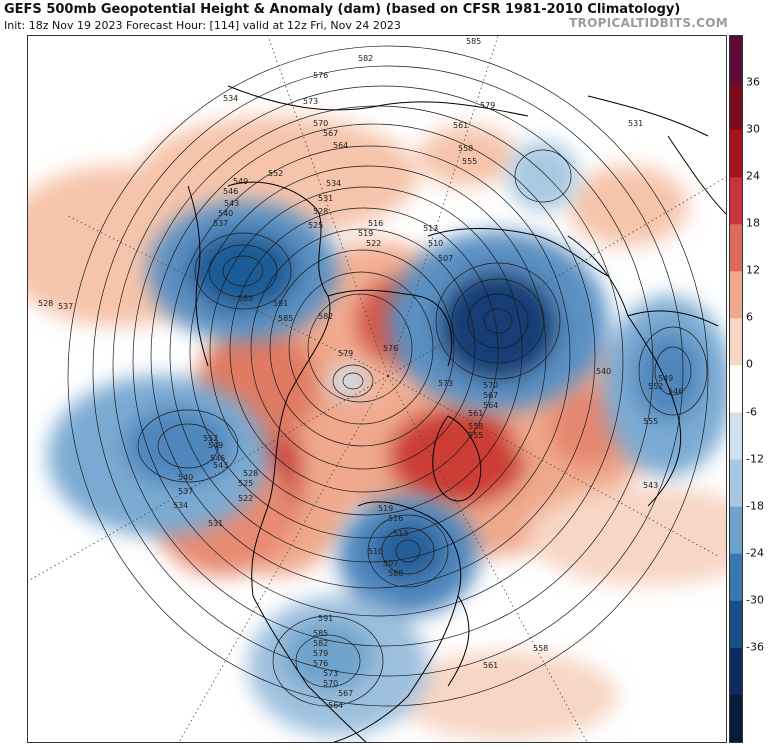 This screenshot has width=768, height=750. What do you see at coordinates (753, 129) in the screenshot?
I see `colorbar-tick-label: 30` at bounding box center [753, 129].